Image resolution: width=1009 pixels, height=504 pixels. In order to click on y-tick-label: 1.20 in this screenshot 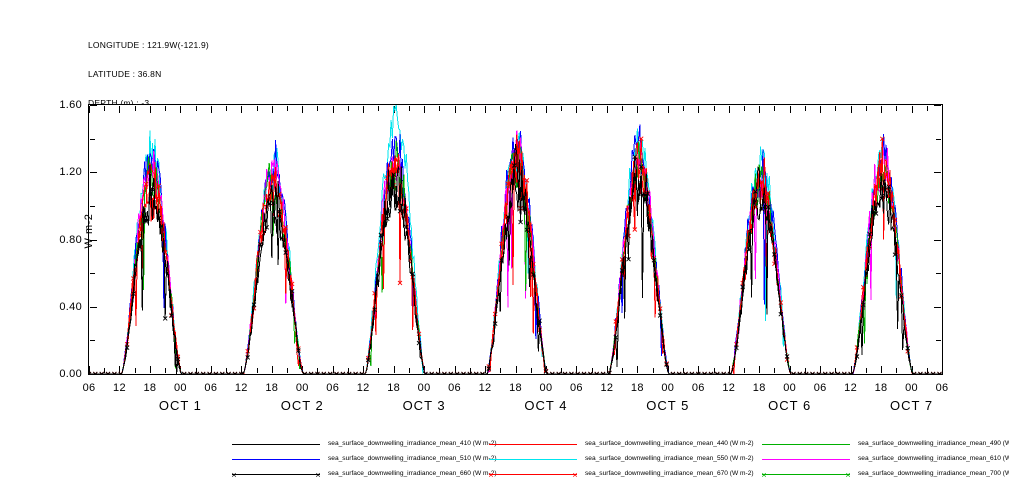, I will do `click(70, 172)`.